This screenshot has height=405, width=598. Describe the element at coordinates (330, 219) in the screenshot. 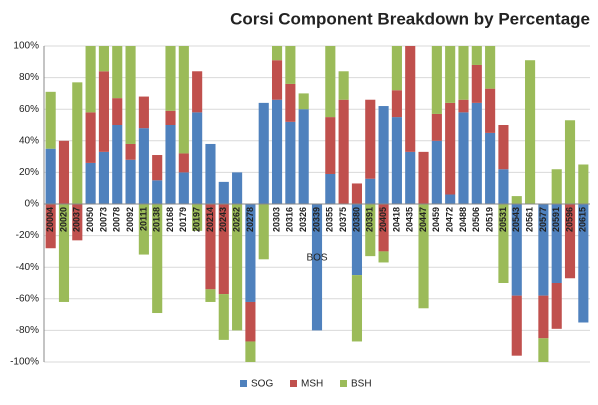

I see `x-tick-label: 20355` at that location.